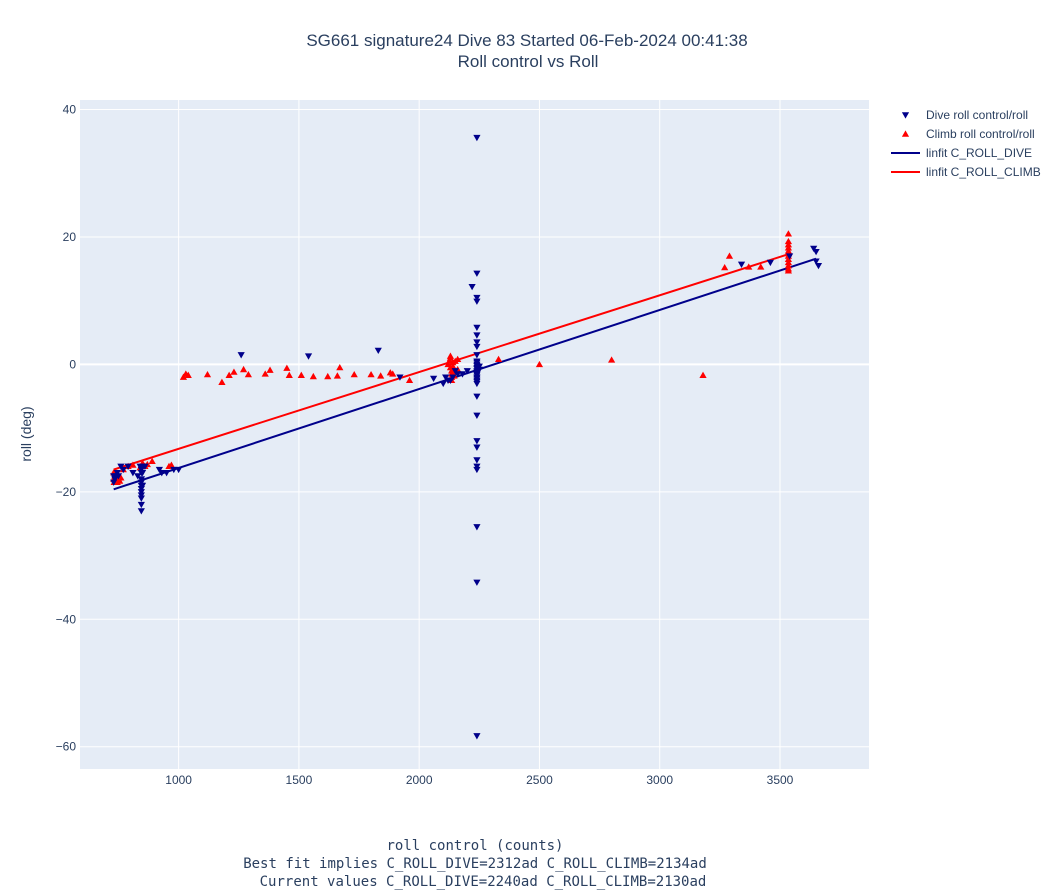 The height and width of the screenshot is (894, 1058). Describe the element at coordinates (983, 172) in the screenshot. I see `legend-label: linfit C_ROLL_CLIMB` at that location.